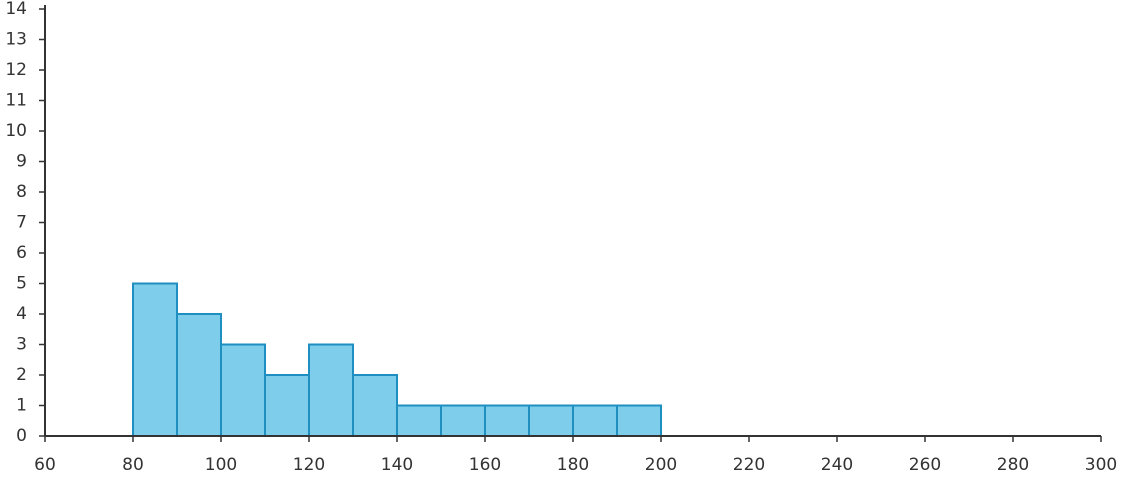 The width and height of the screenshot is (1124, 480). I want to click on x-tick-label: 180, so click(573, 465).